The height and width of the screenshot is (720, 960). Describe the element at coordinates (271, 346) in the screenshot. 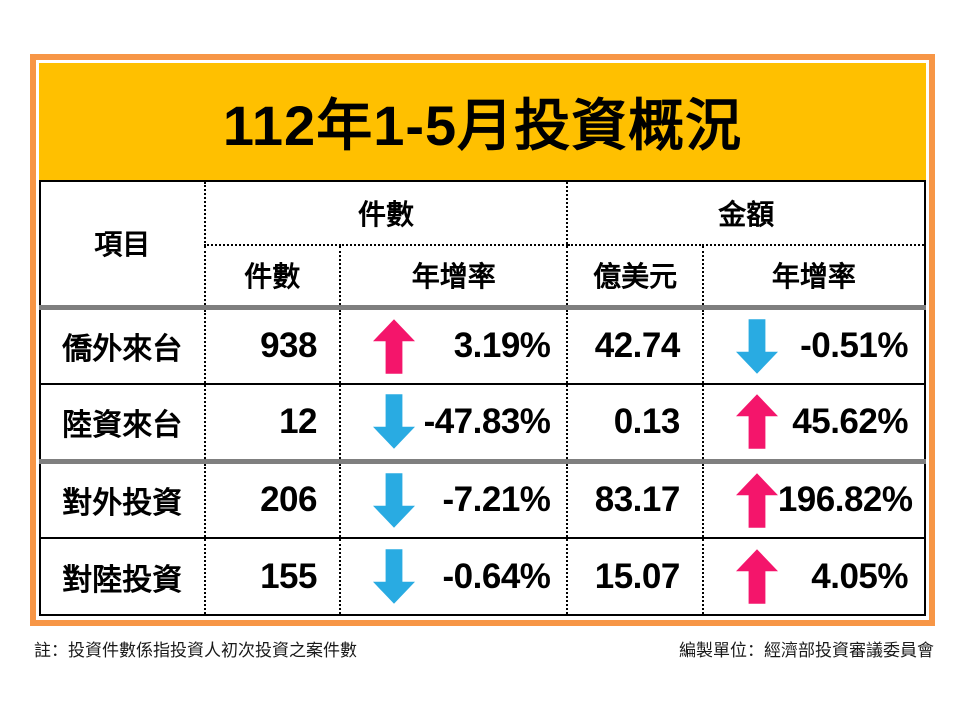

I see `cases-value: 938` at that location.